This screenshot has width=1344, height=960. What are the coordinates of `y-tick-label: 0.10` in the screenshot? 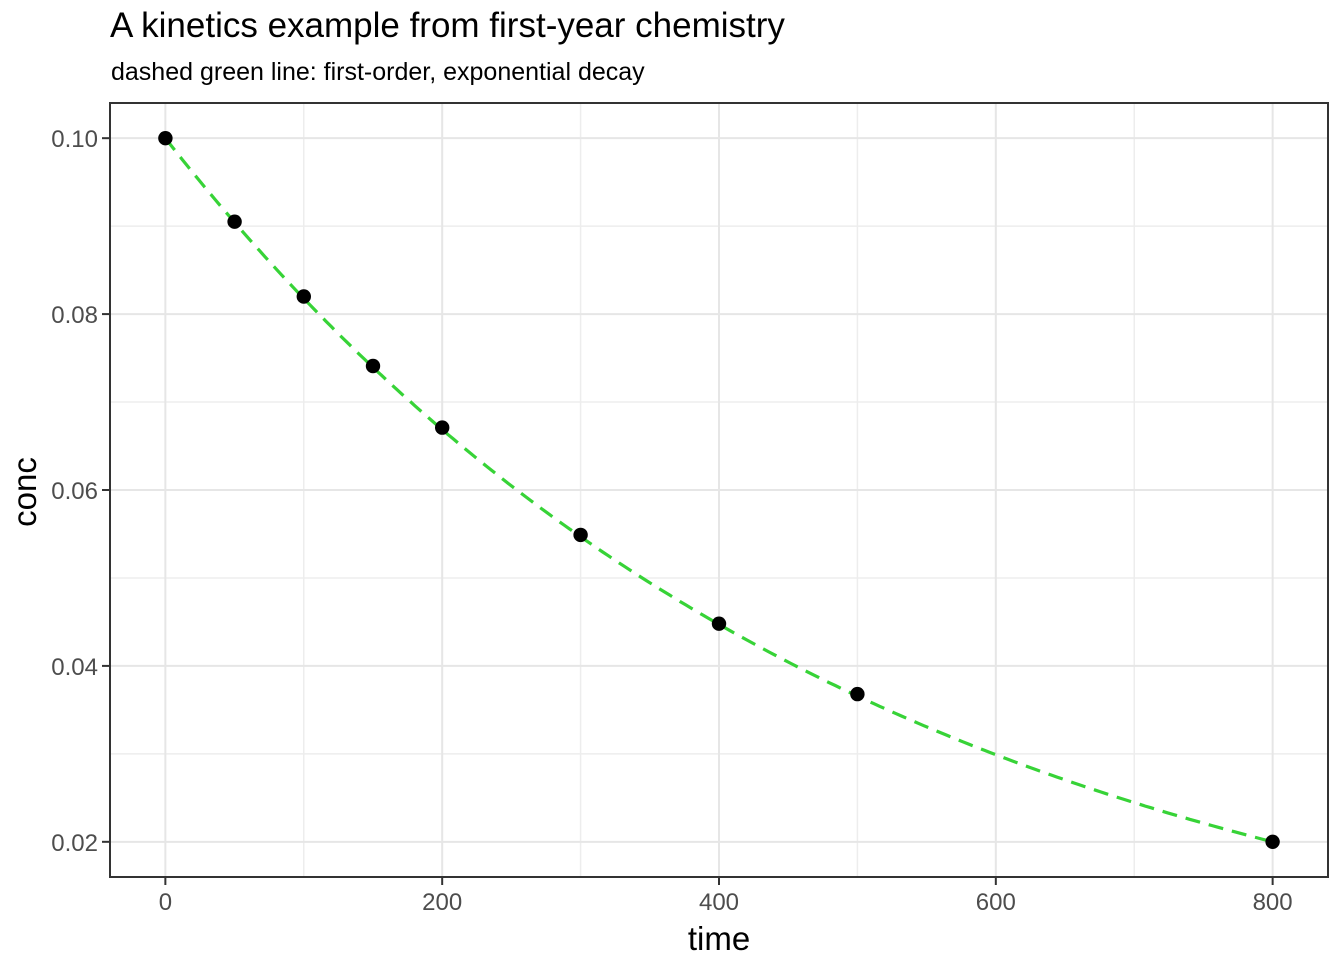 It's located at (74, 139).